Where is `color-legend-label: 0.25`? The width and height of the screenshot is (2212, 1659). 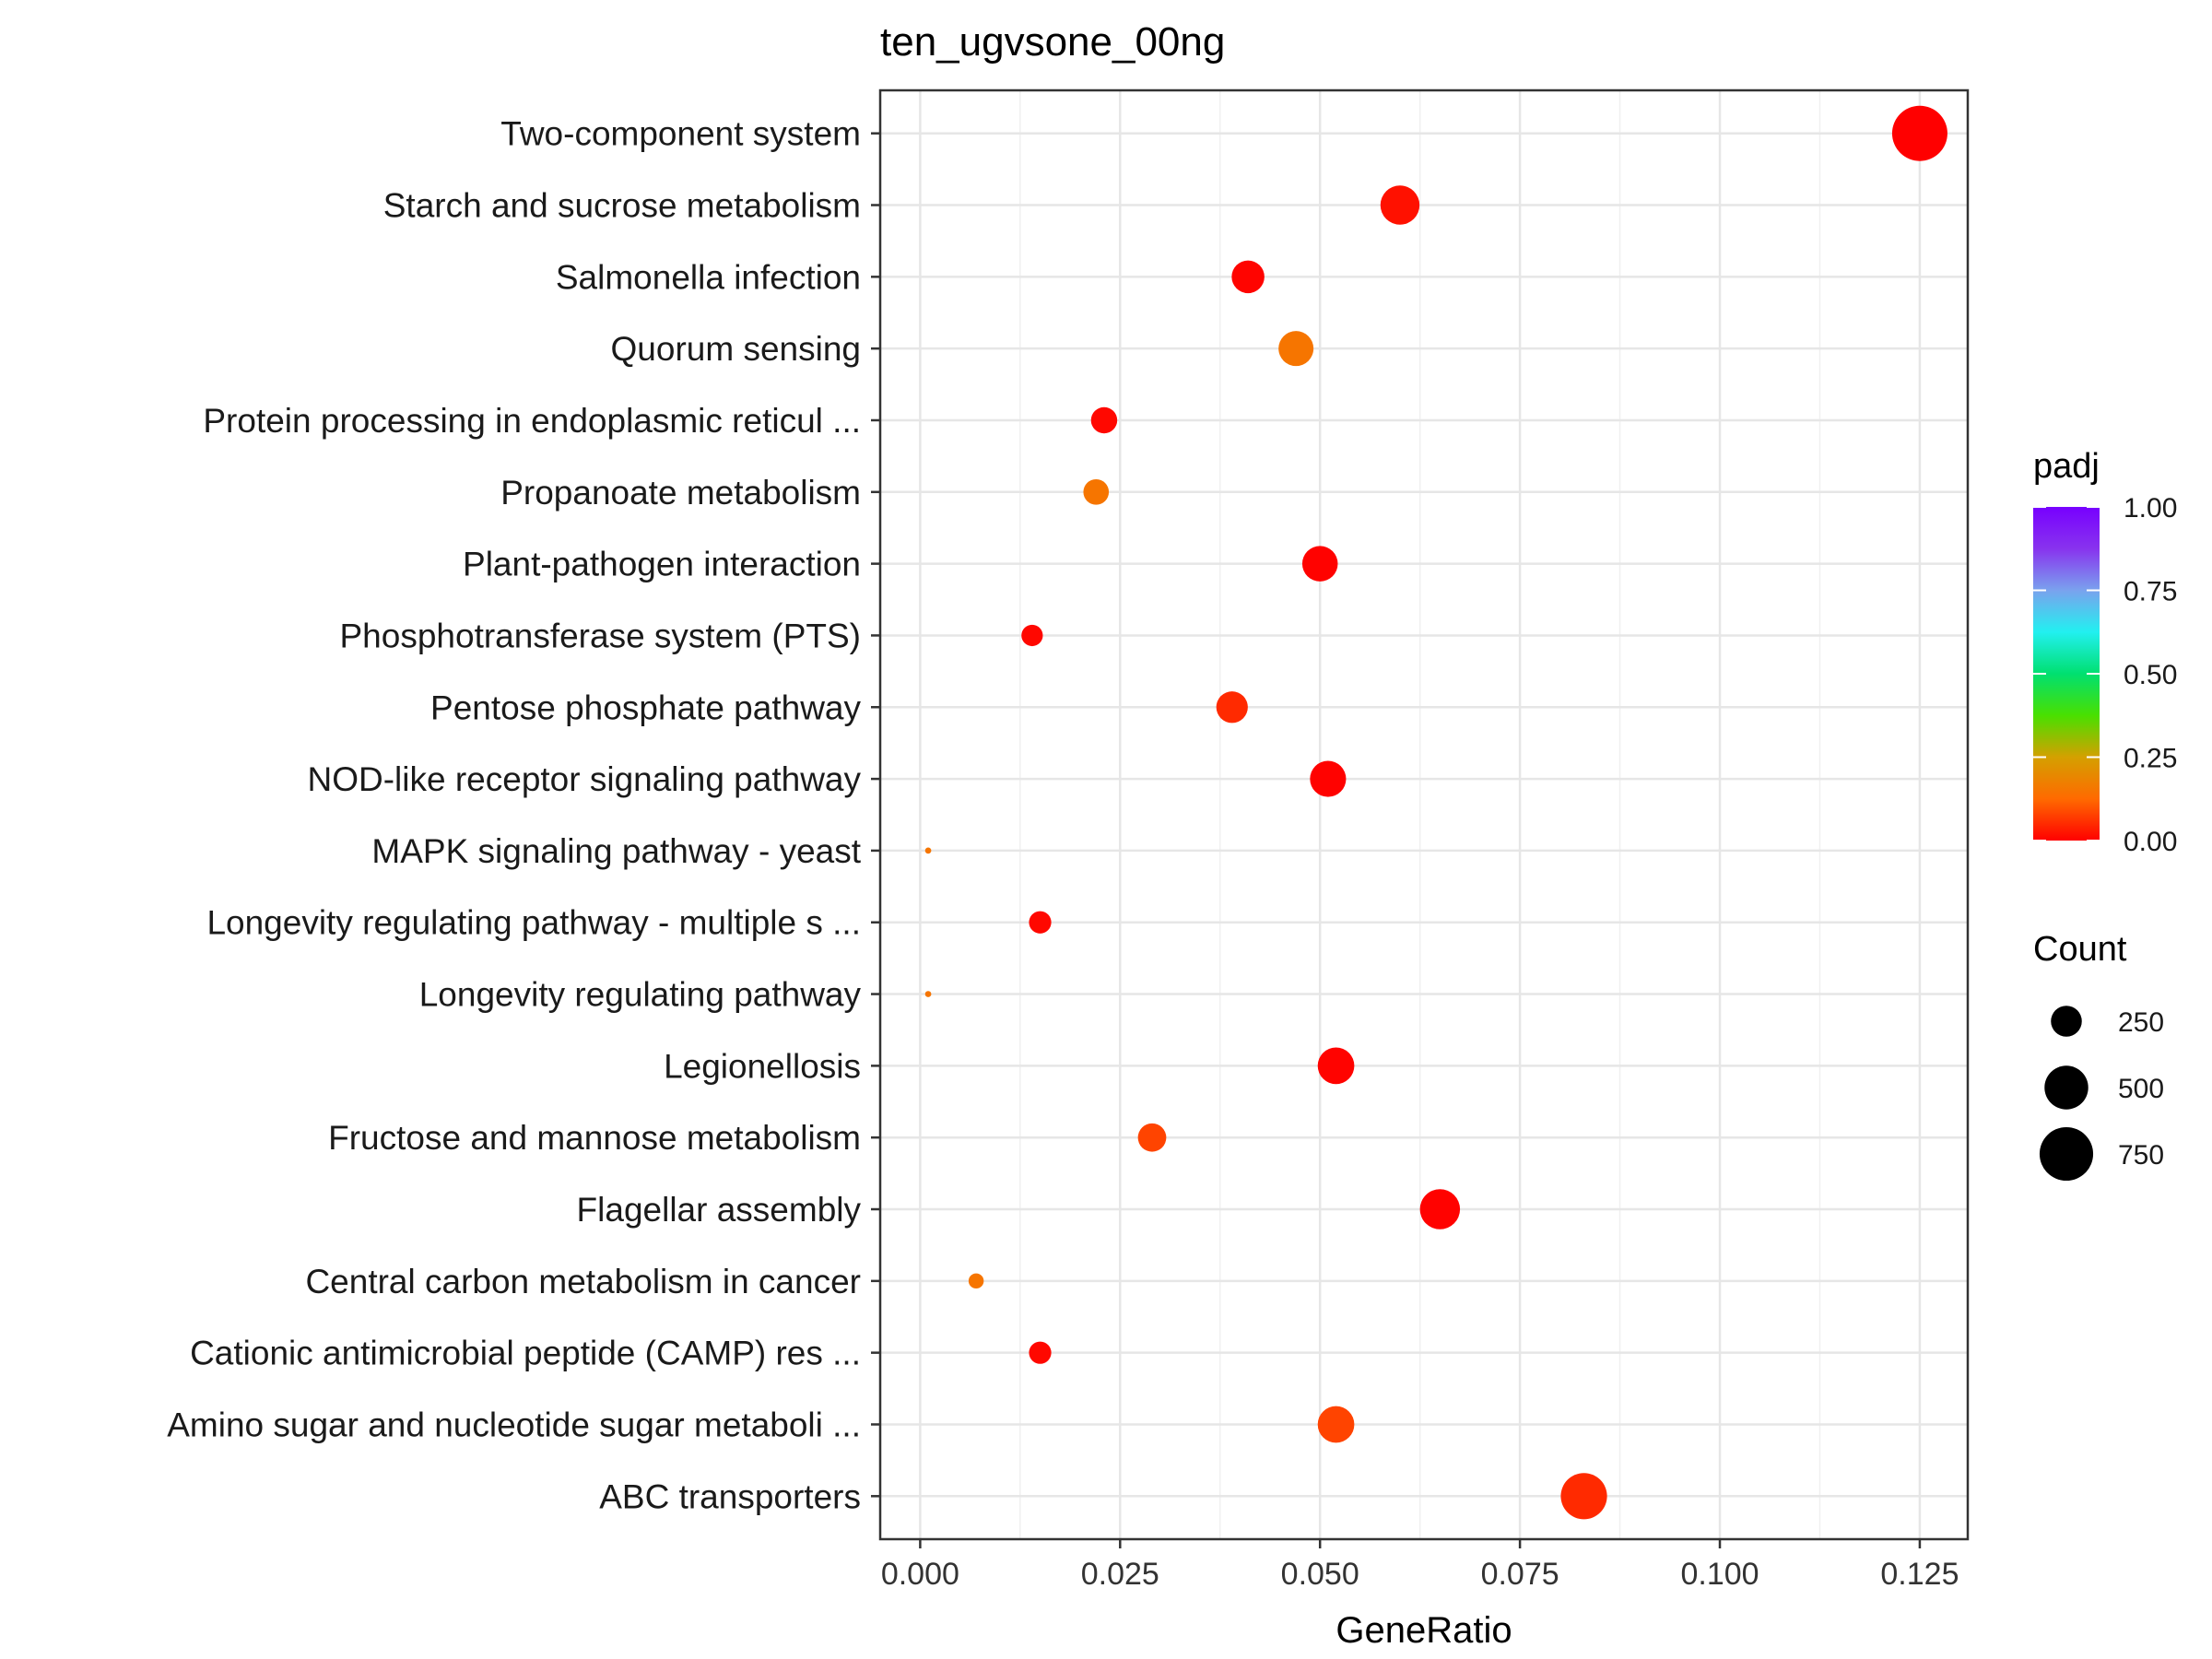
color-legend-label: 0.25 is located at coordinates (2150, 759).